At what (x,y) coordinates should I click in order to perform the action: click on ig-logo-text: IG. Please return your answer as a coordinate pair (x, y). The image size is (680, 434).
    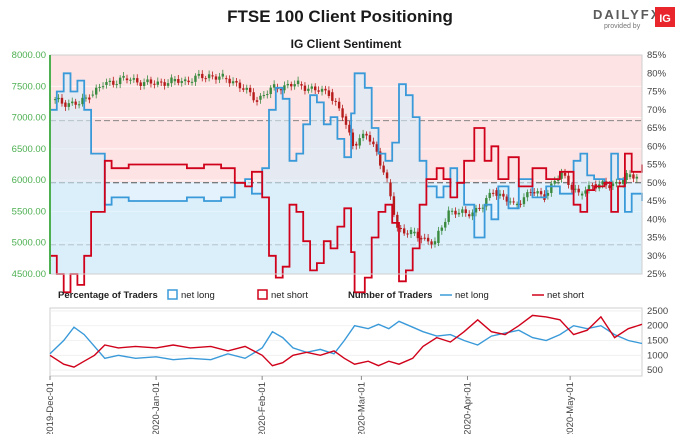
    Looking at the image, I should click on (665, 19).